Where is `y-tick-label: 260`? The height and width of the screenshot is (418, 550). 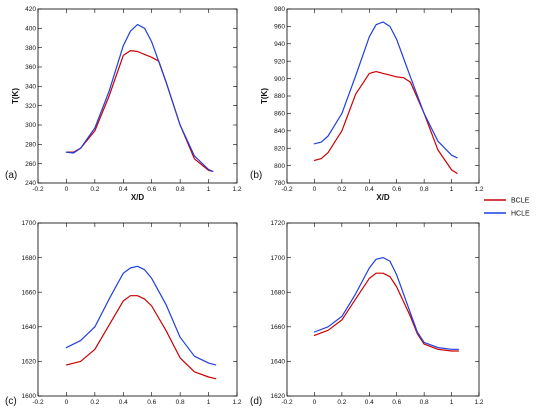 y-tick-label: 260 is located at coordinates (30, 164).